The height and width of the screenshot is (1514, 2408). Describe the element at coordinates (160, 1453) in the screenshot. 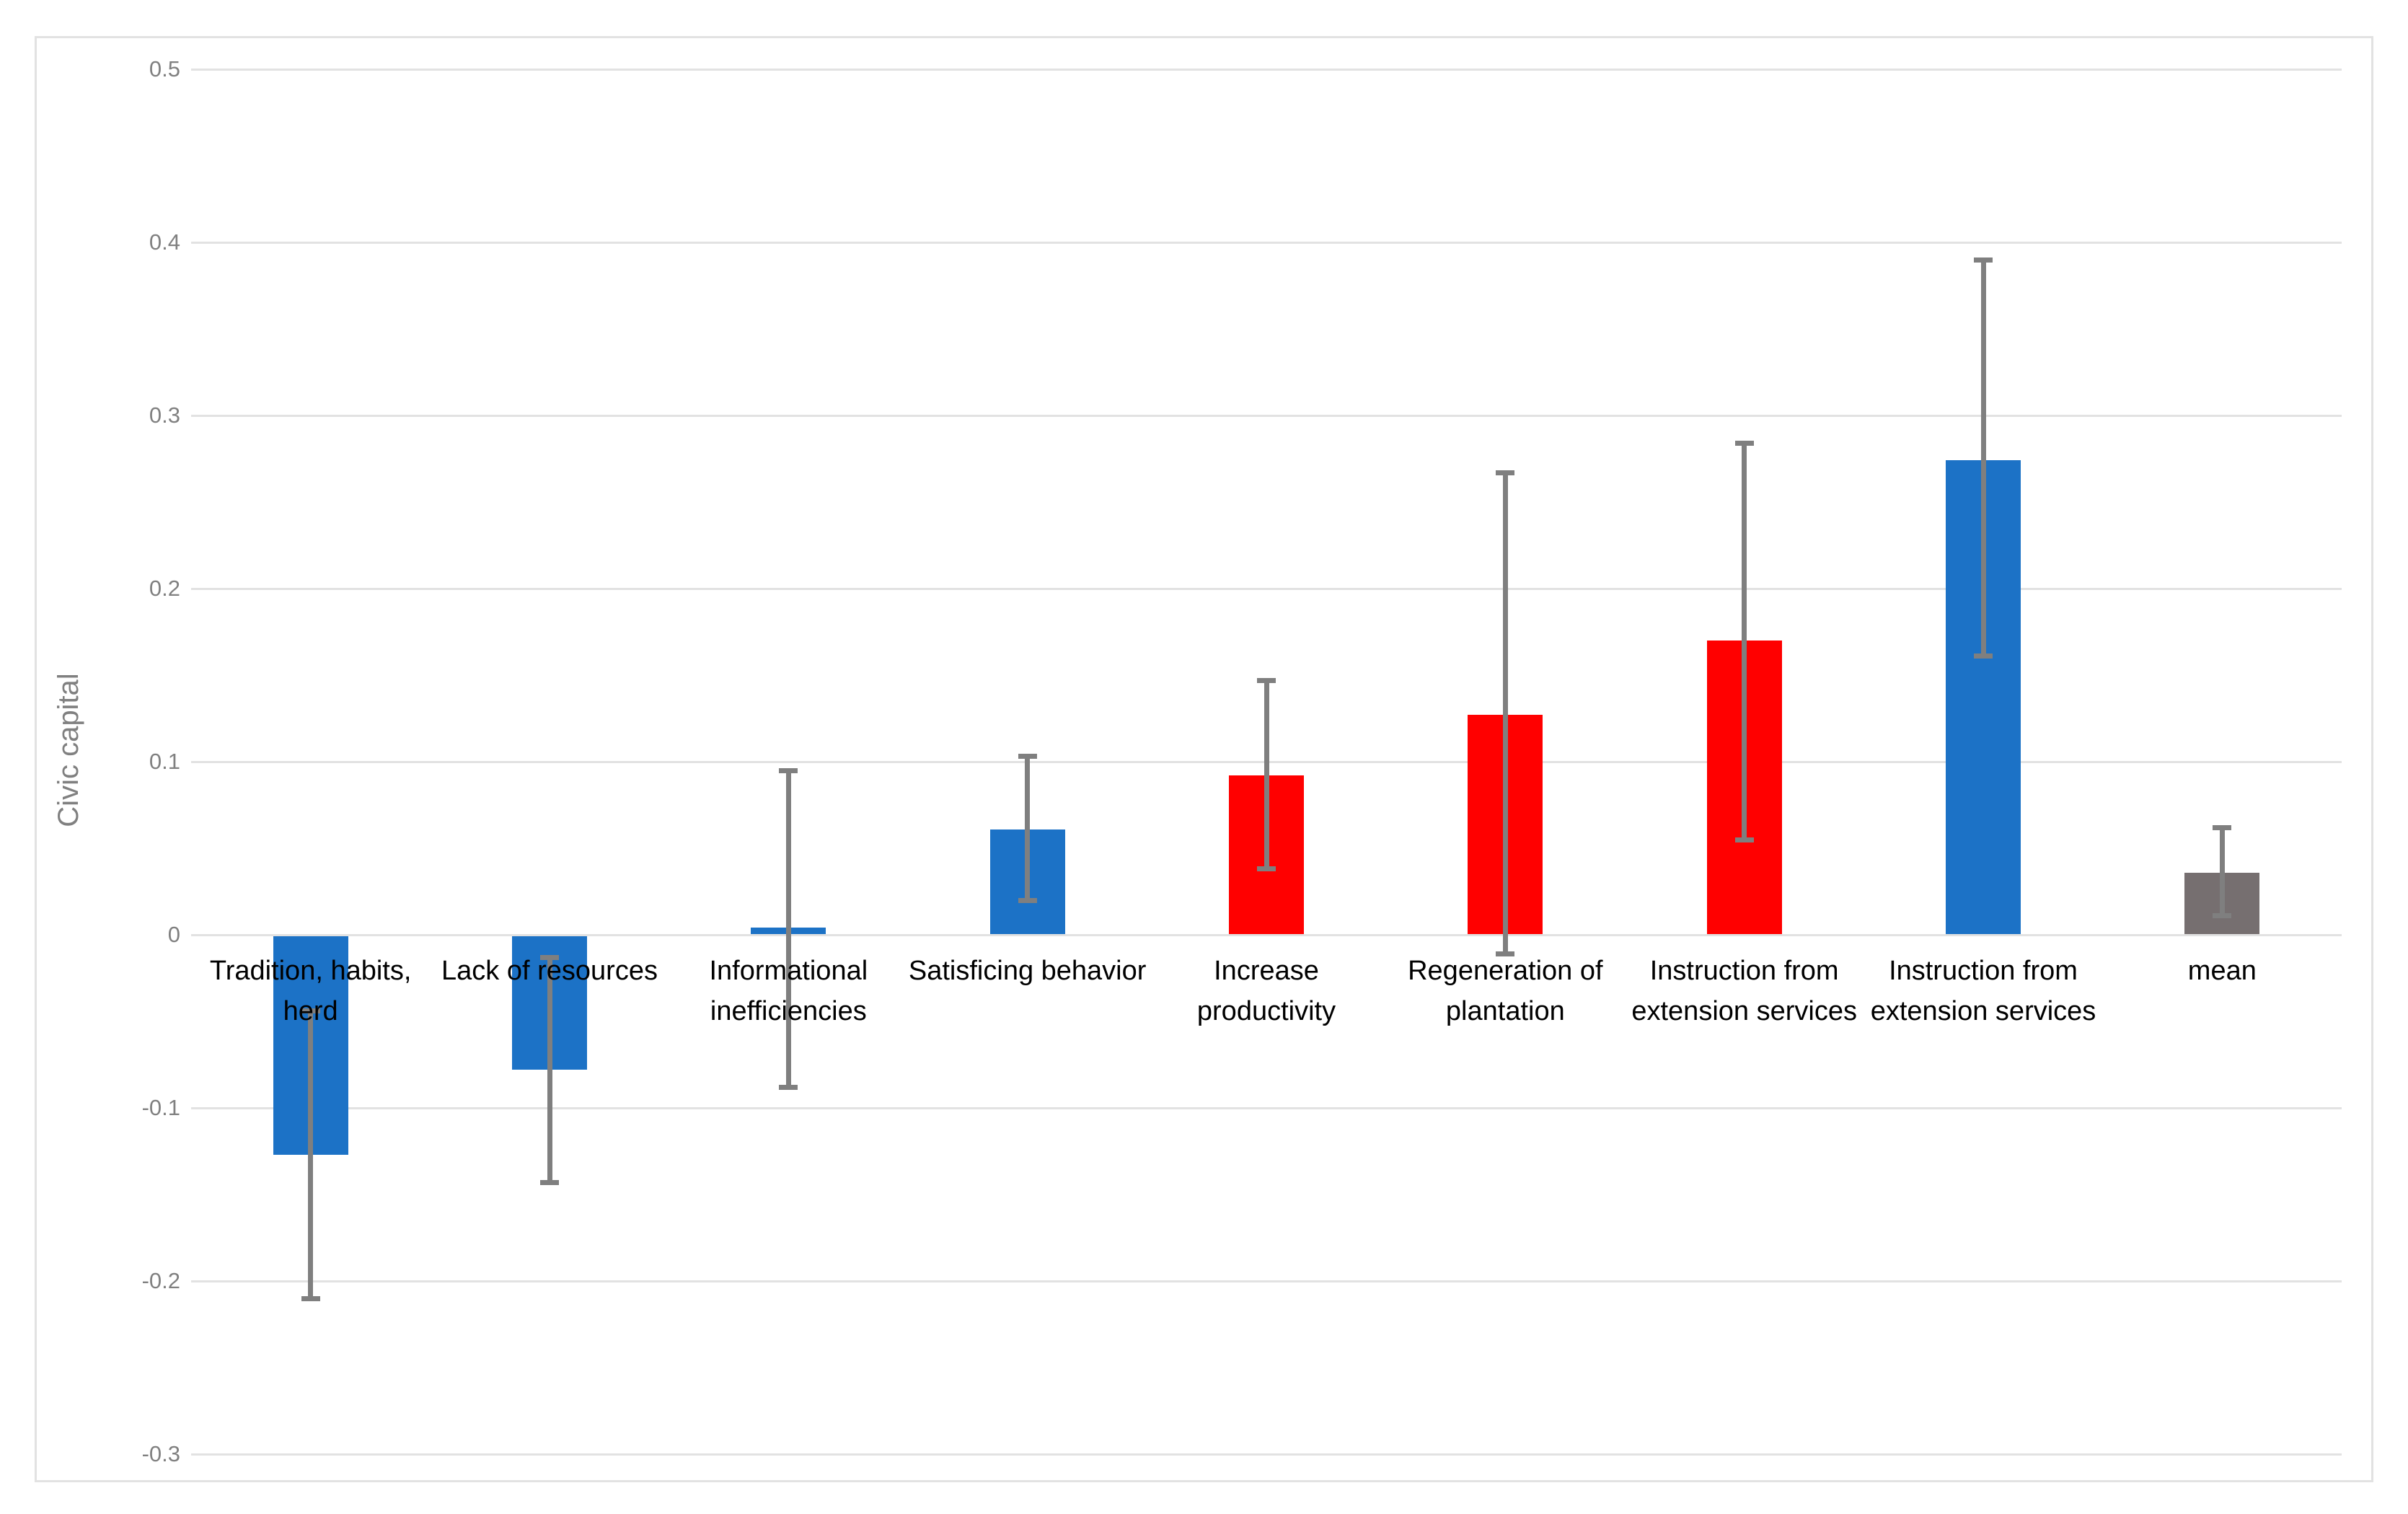

I see `y-tick-label: -0.3` at that location.